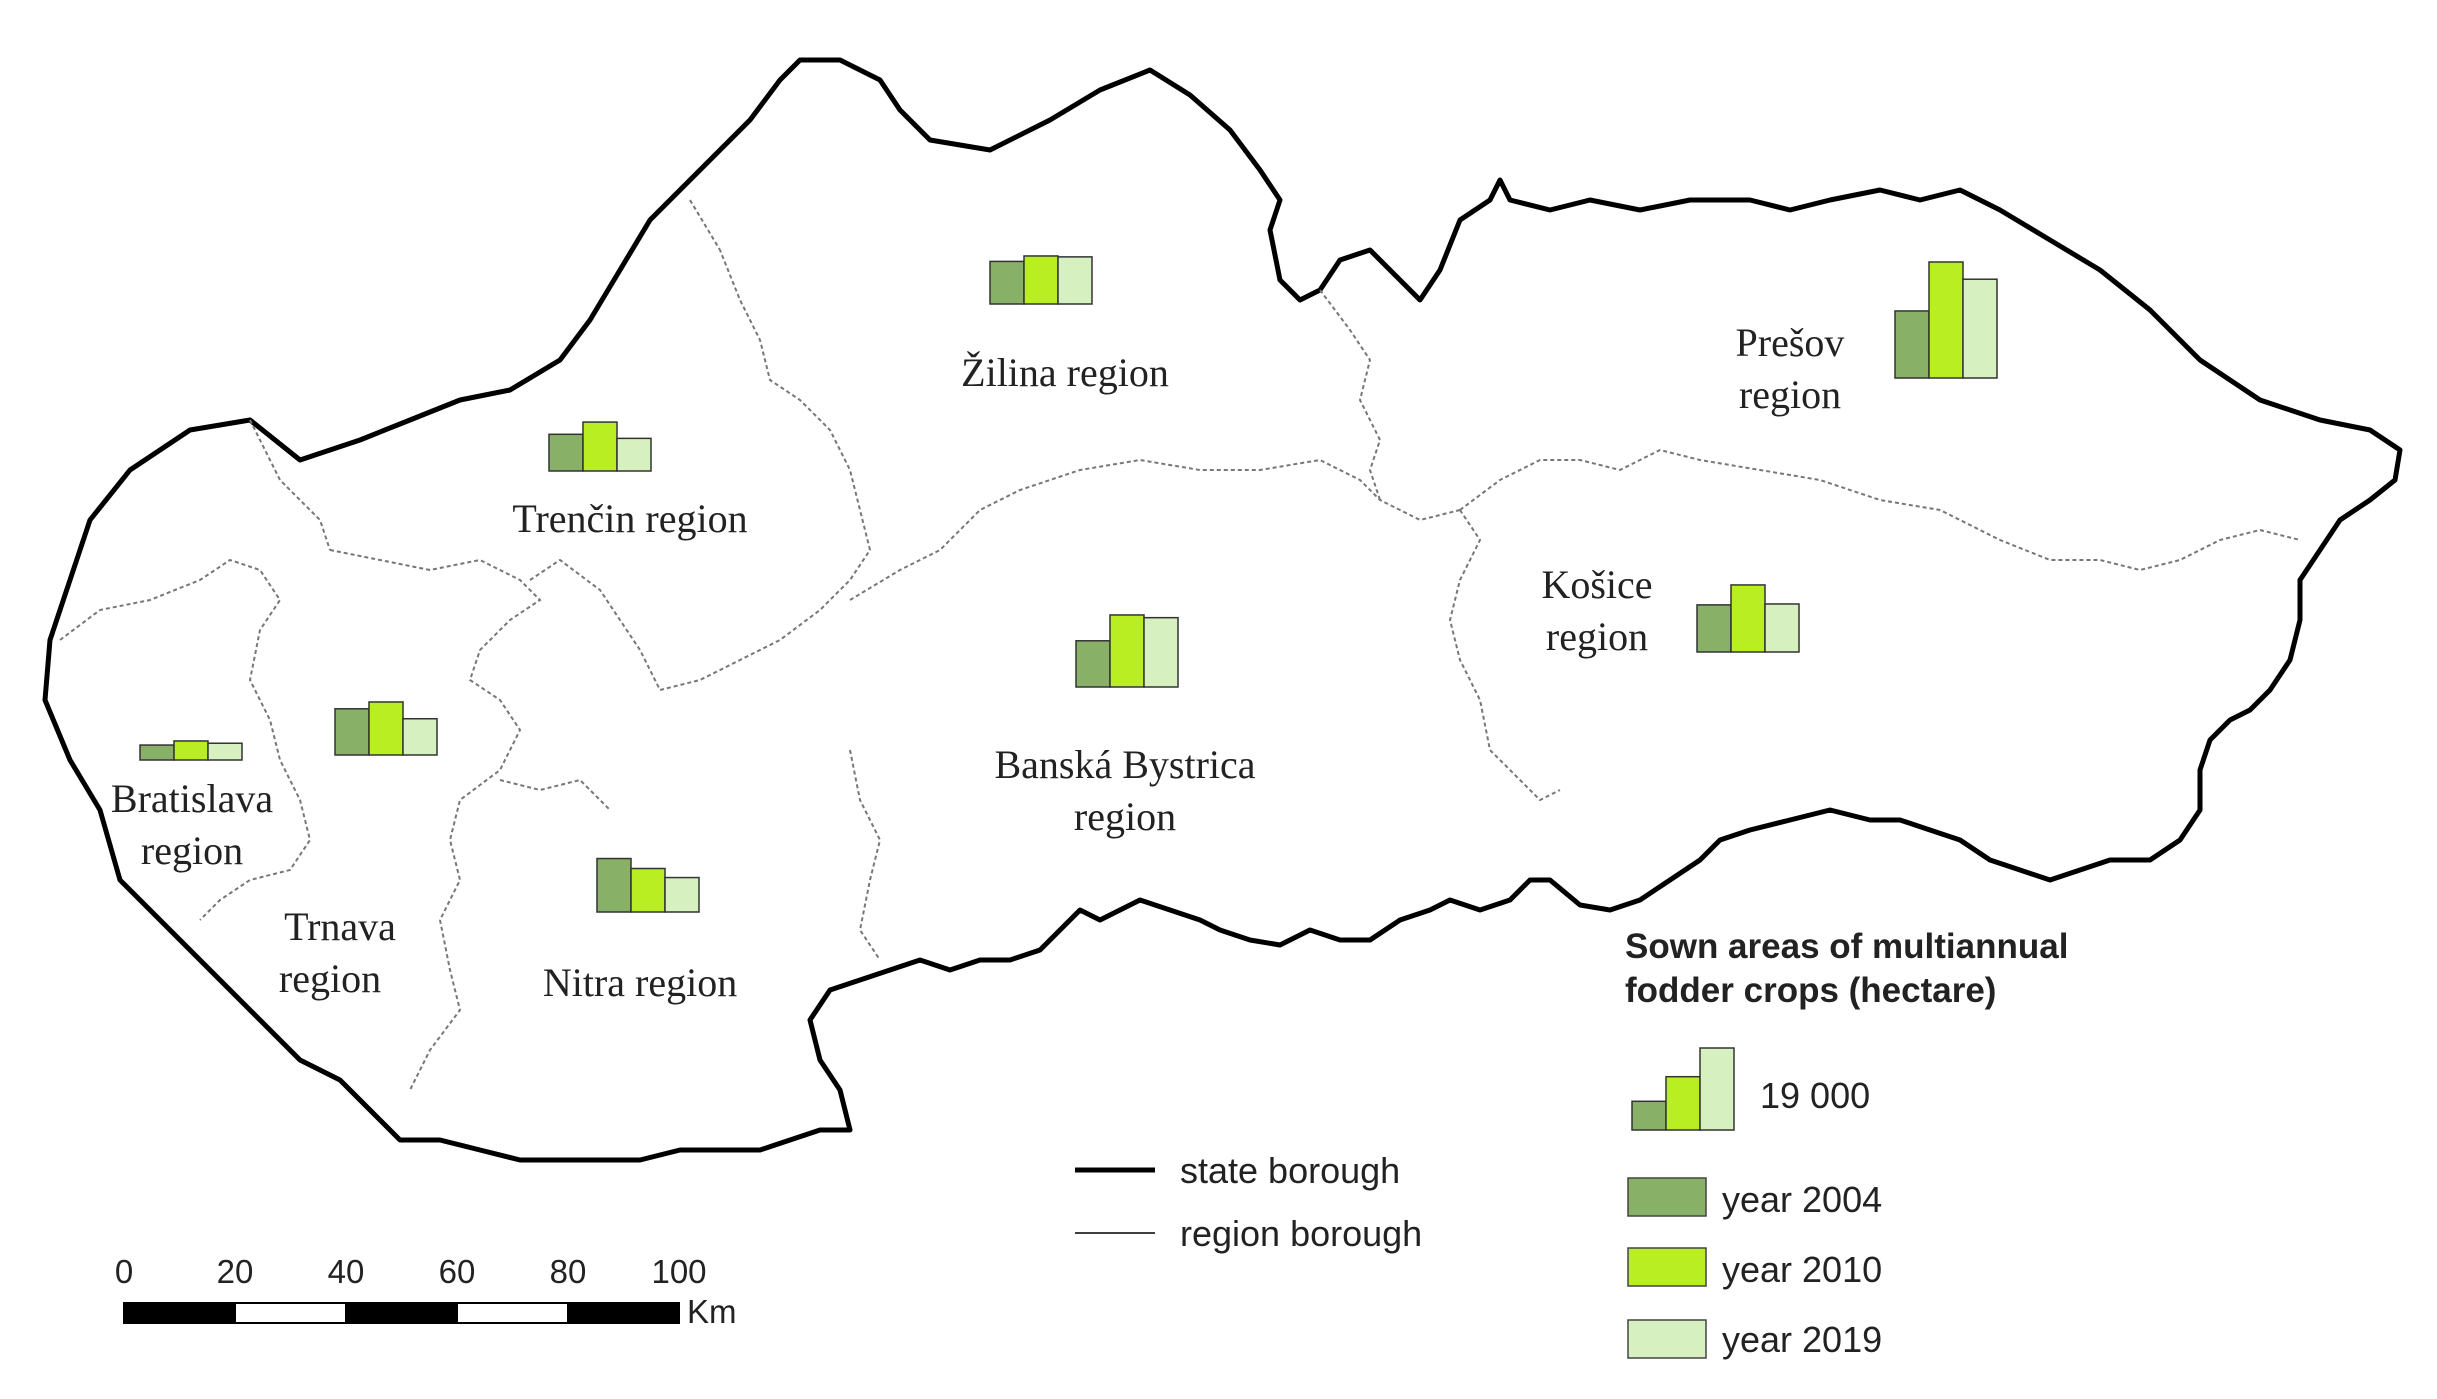 Image resolution: width=2437 pixels, height=1399 pixels. Describe the element at coordinates (426, 1291) in the screenshot. I see `scale-bar: 0 20 40 60 80 100 Km` at that location.